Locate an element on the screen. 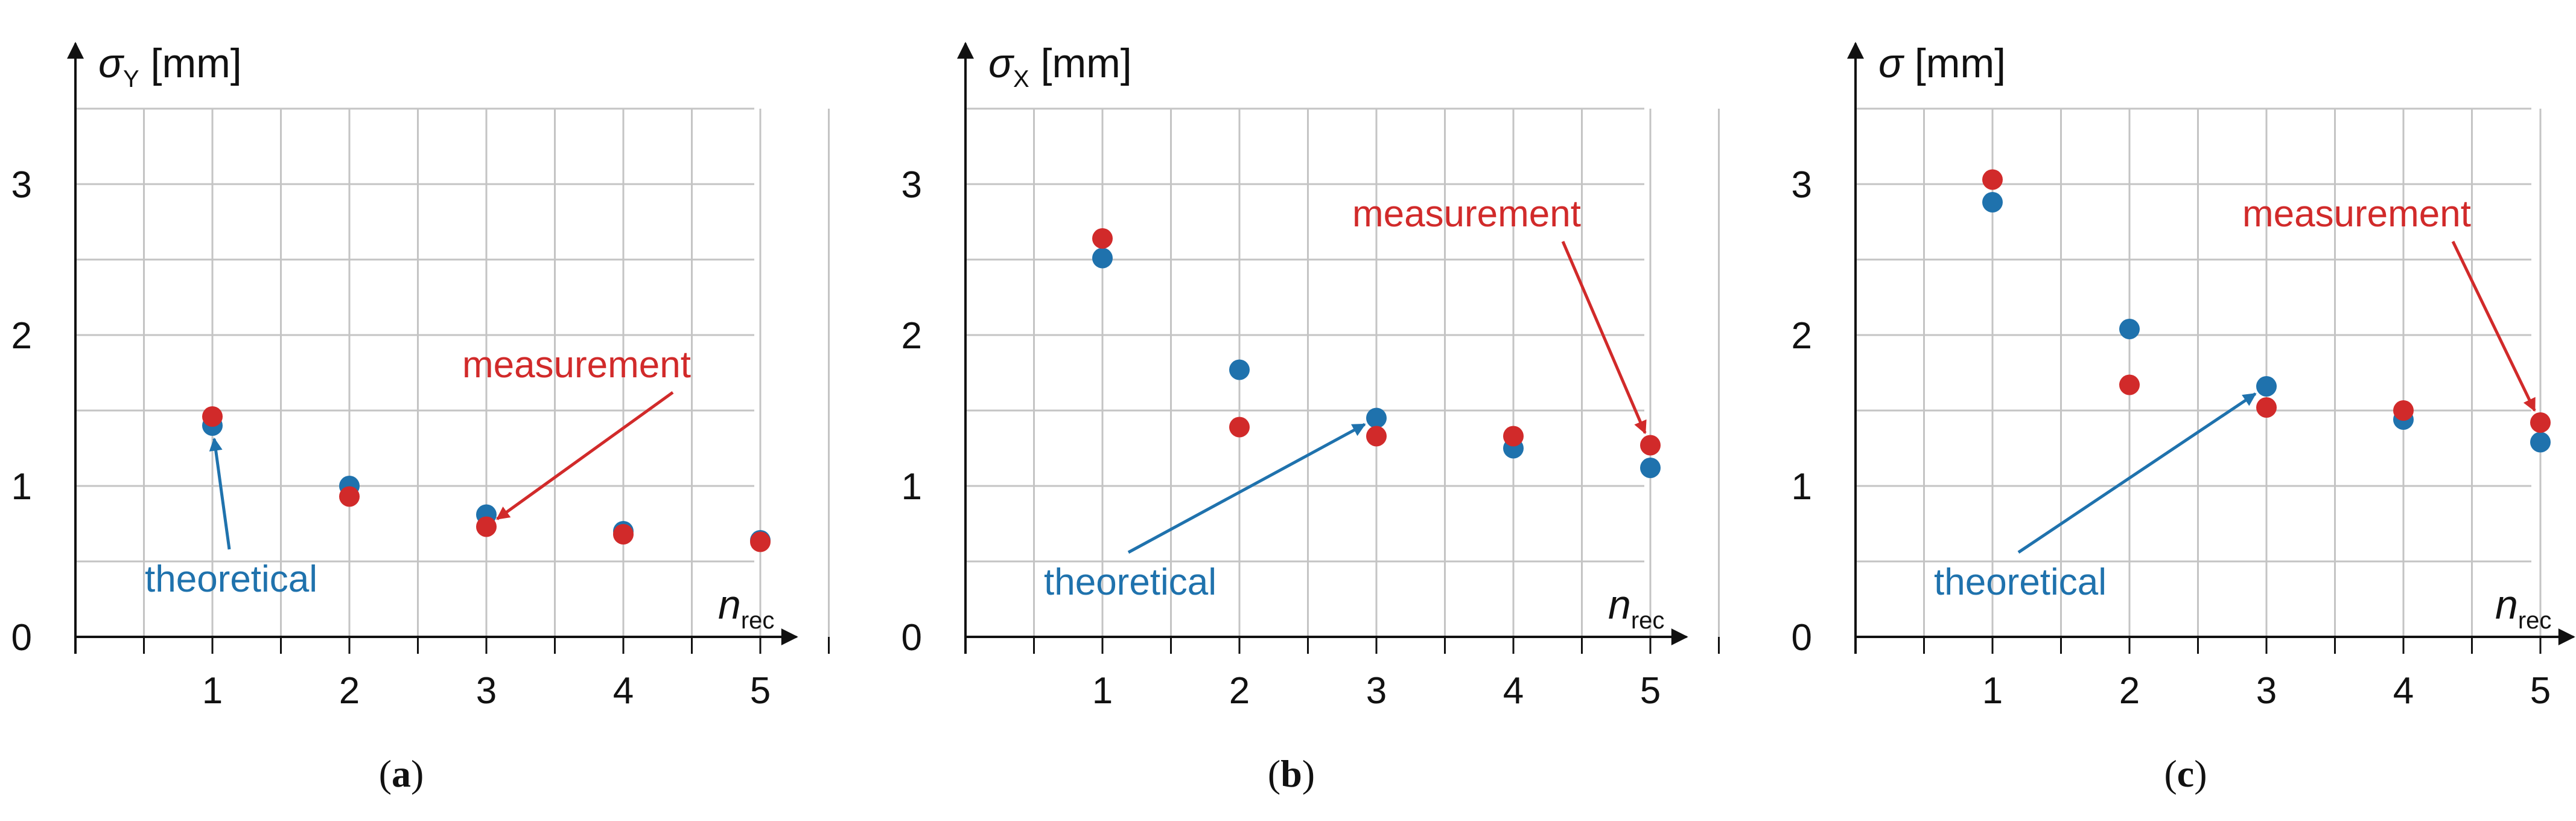  x-tick-label-c: 5 is located at coordinates (2541, 691).